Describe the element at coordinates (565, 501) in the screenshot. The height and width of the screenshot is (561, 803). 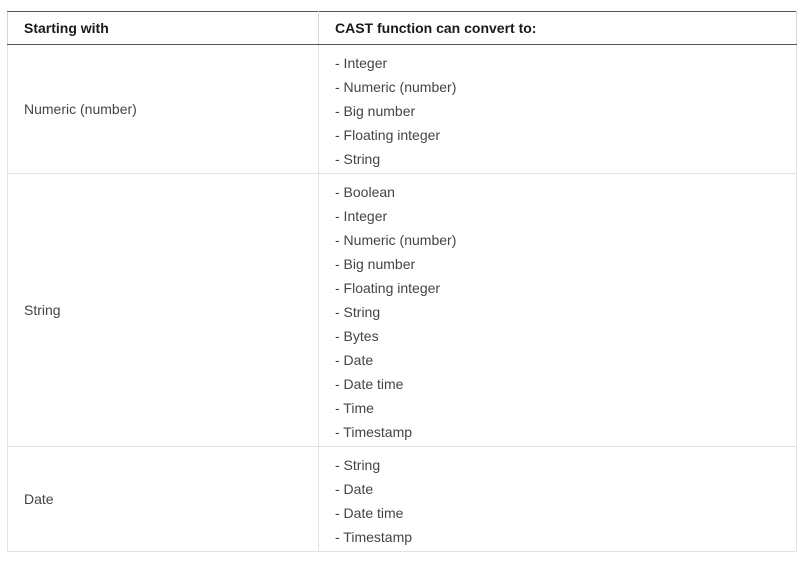
I see `conversion-list: - String - Date - Date time - Timestamp` at that location.